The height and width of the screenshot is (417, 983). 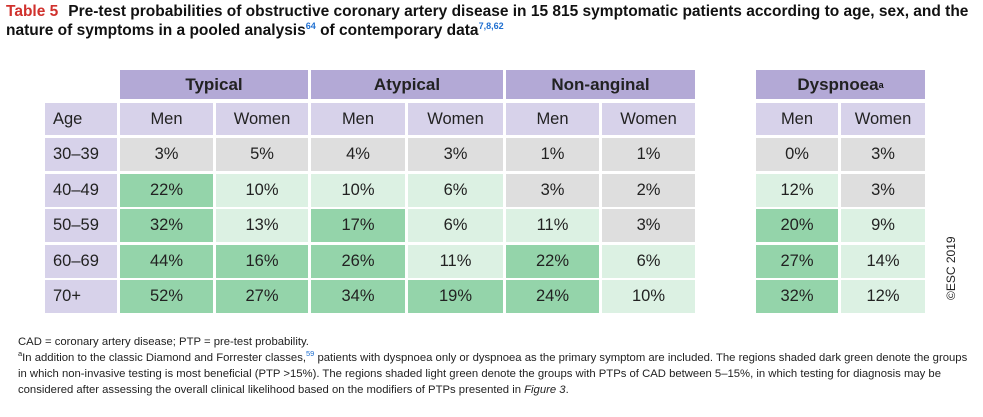 I want to click on reference: 64, so click(x=310, y=25).